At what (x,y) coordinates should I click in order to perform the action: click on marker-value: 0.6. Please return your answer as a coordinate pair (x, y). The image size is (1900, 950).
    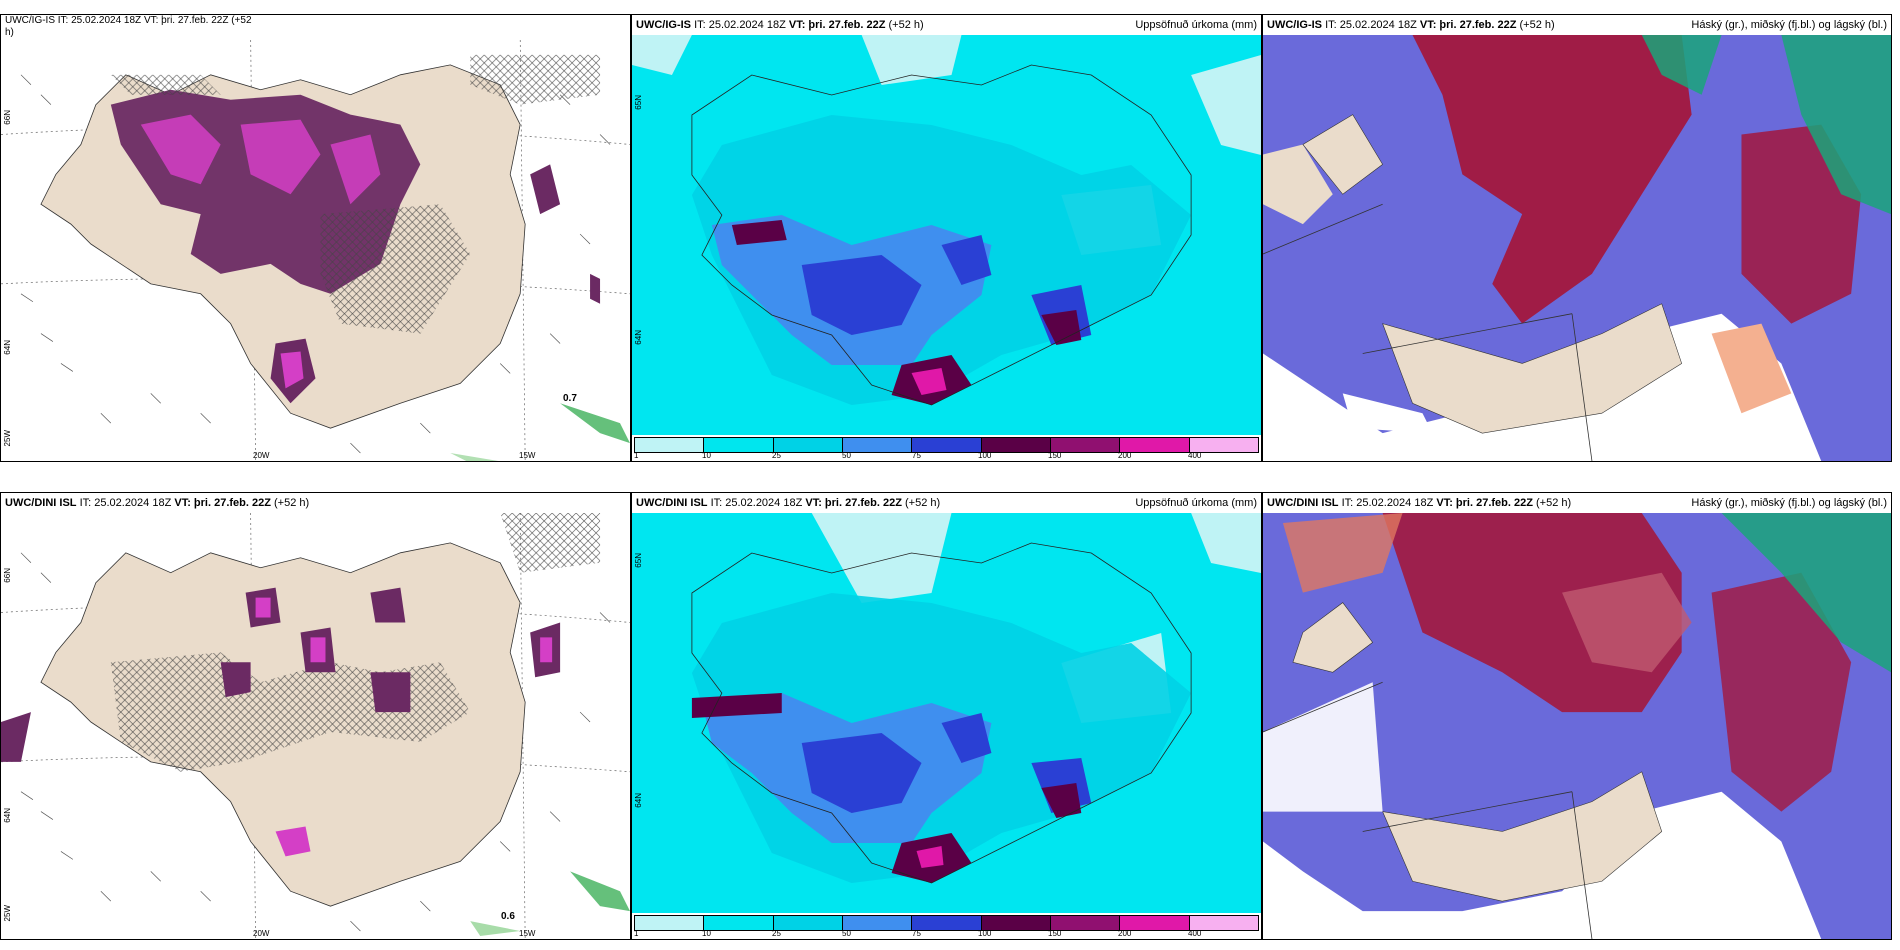
    Looking at the image, I should click on (508, 916).